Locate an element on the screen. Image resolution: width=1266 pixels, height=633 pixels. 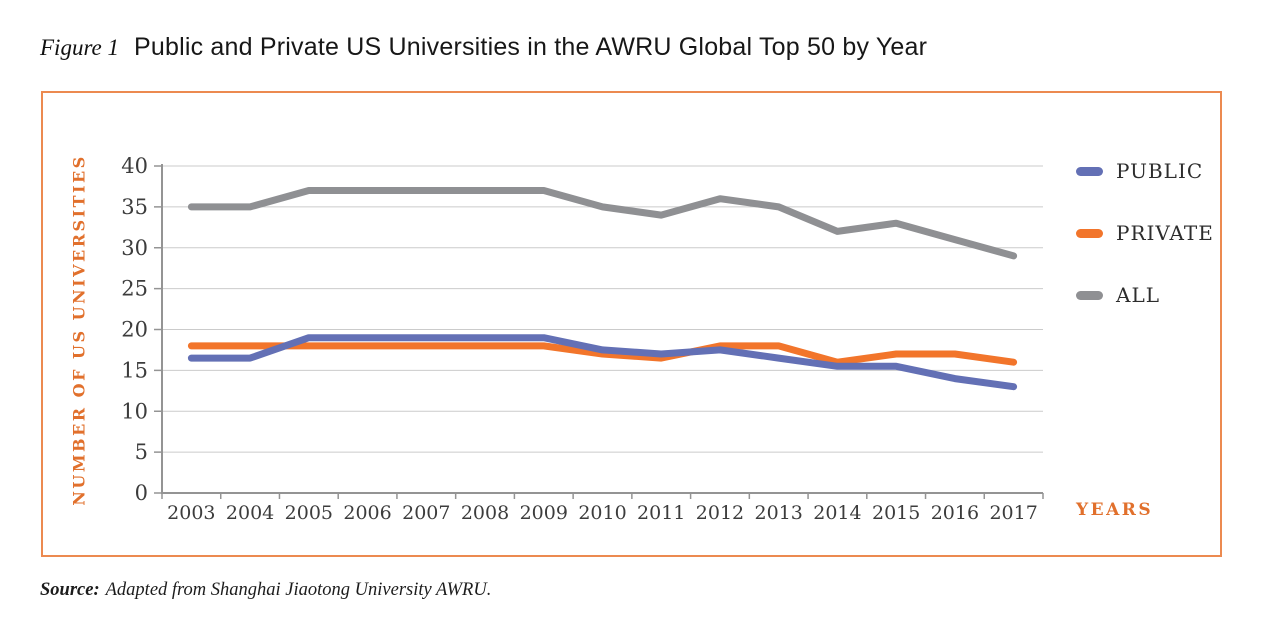
y-tick-label: 10 is located at coordinates (134, 411).